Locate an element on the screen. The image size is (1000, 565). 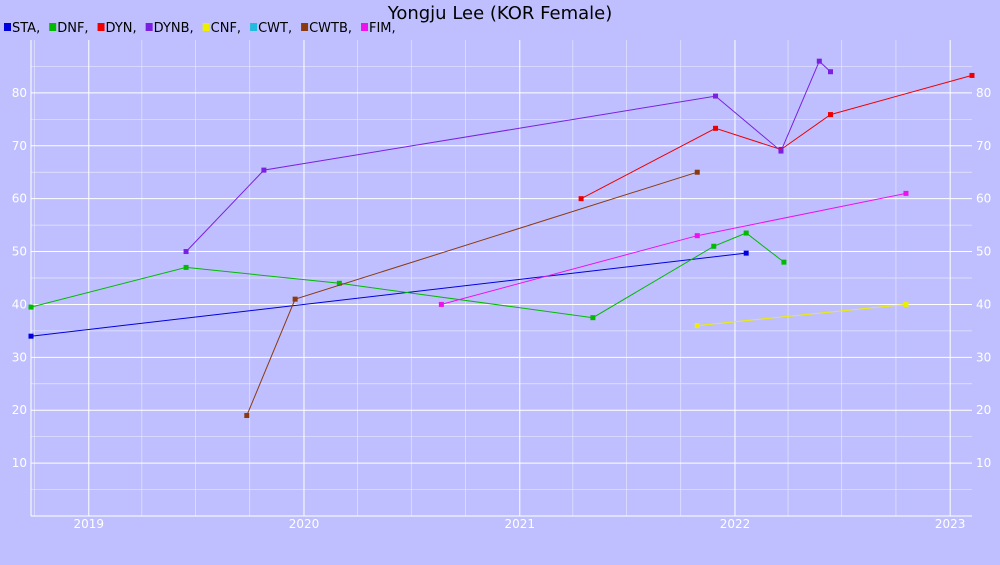
y-tick-label-right: 70 is located at coordinates (983, 146).